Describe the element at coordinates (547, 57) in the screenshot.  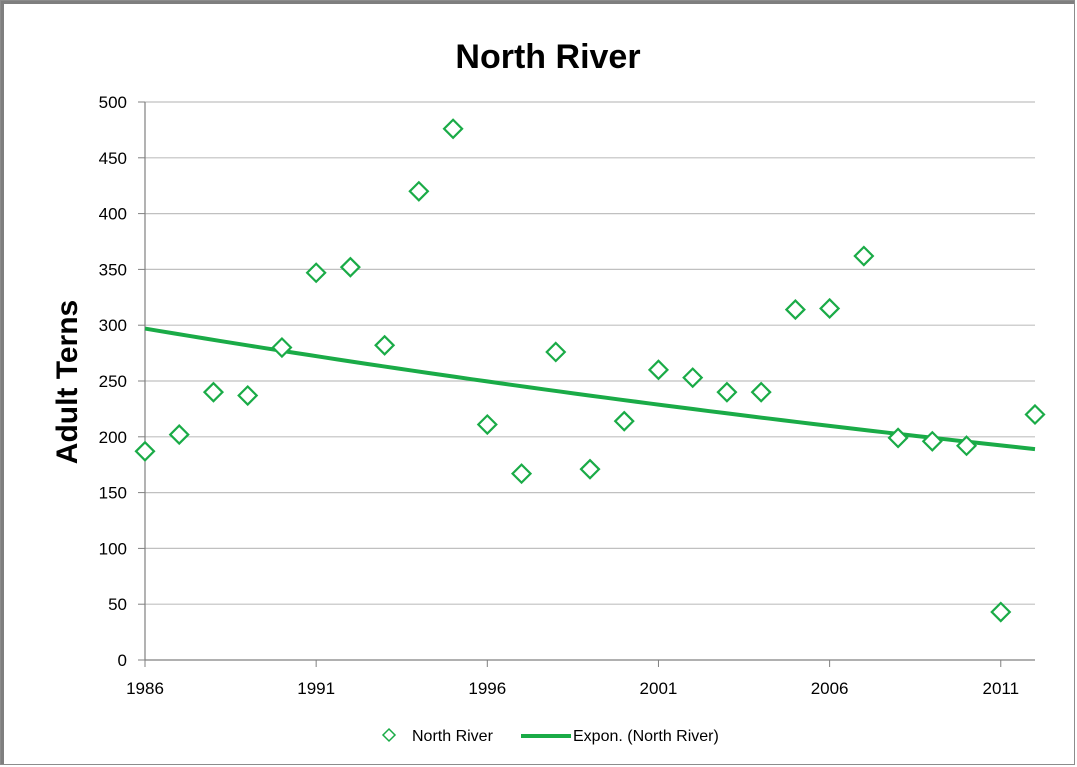
I see `chart-title: North River` at that location.